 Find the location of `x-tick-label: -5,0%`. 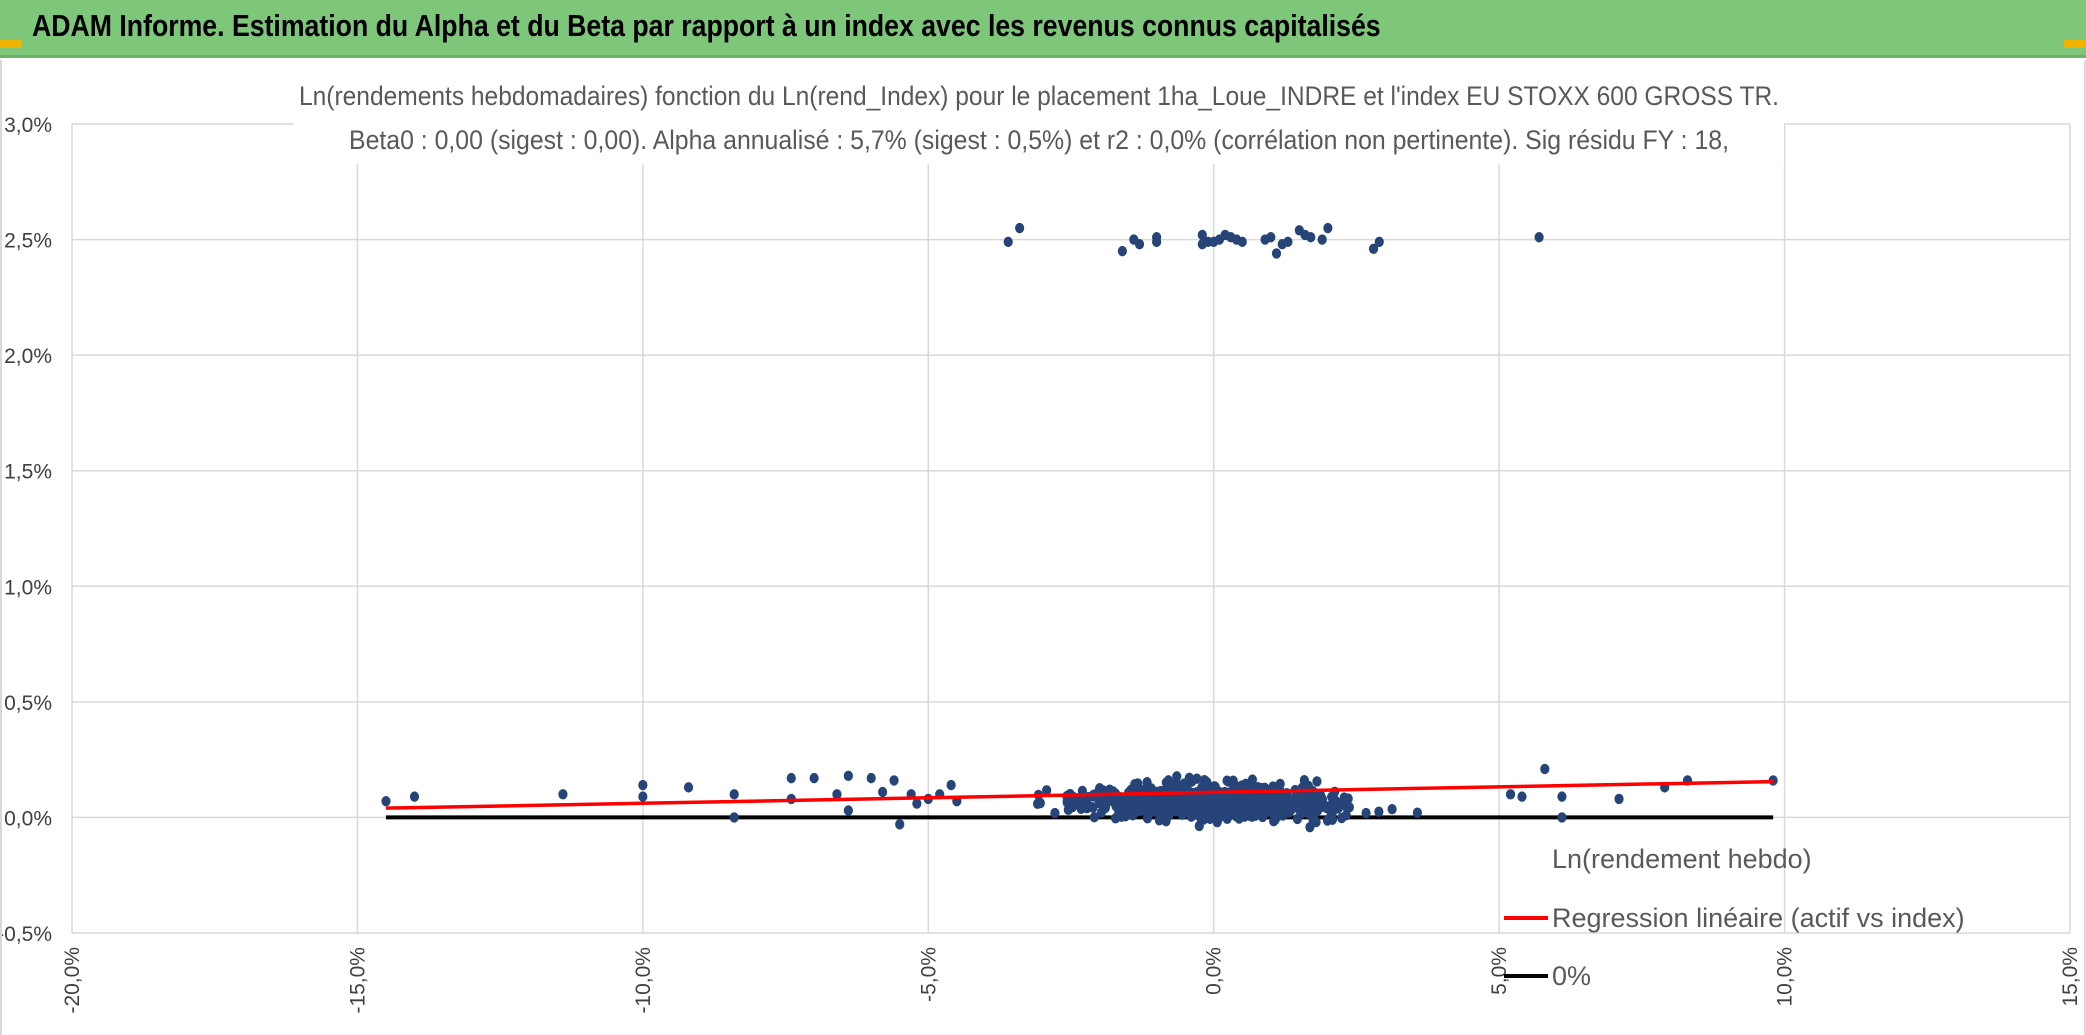

x-tick-label: -5,0% is located at coordinates (928, 974).